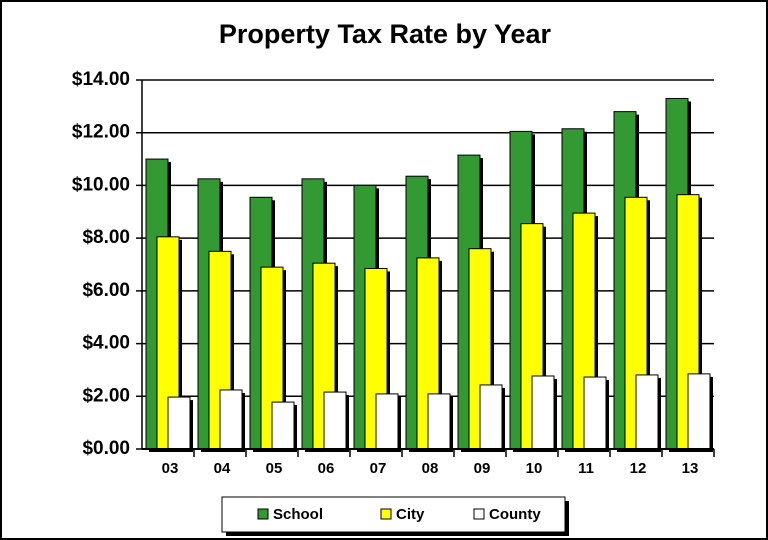 Image resolution: width=768 pixels, height=540 pixels. Describe the element at coordinates (690, 468) in the screenshot. I see `x-tick-label: 13` at that location.